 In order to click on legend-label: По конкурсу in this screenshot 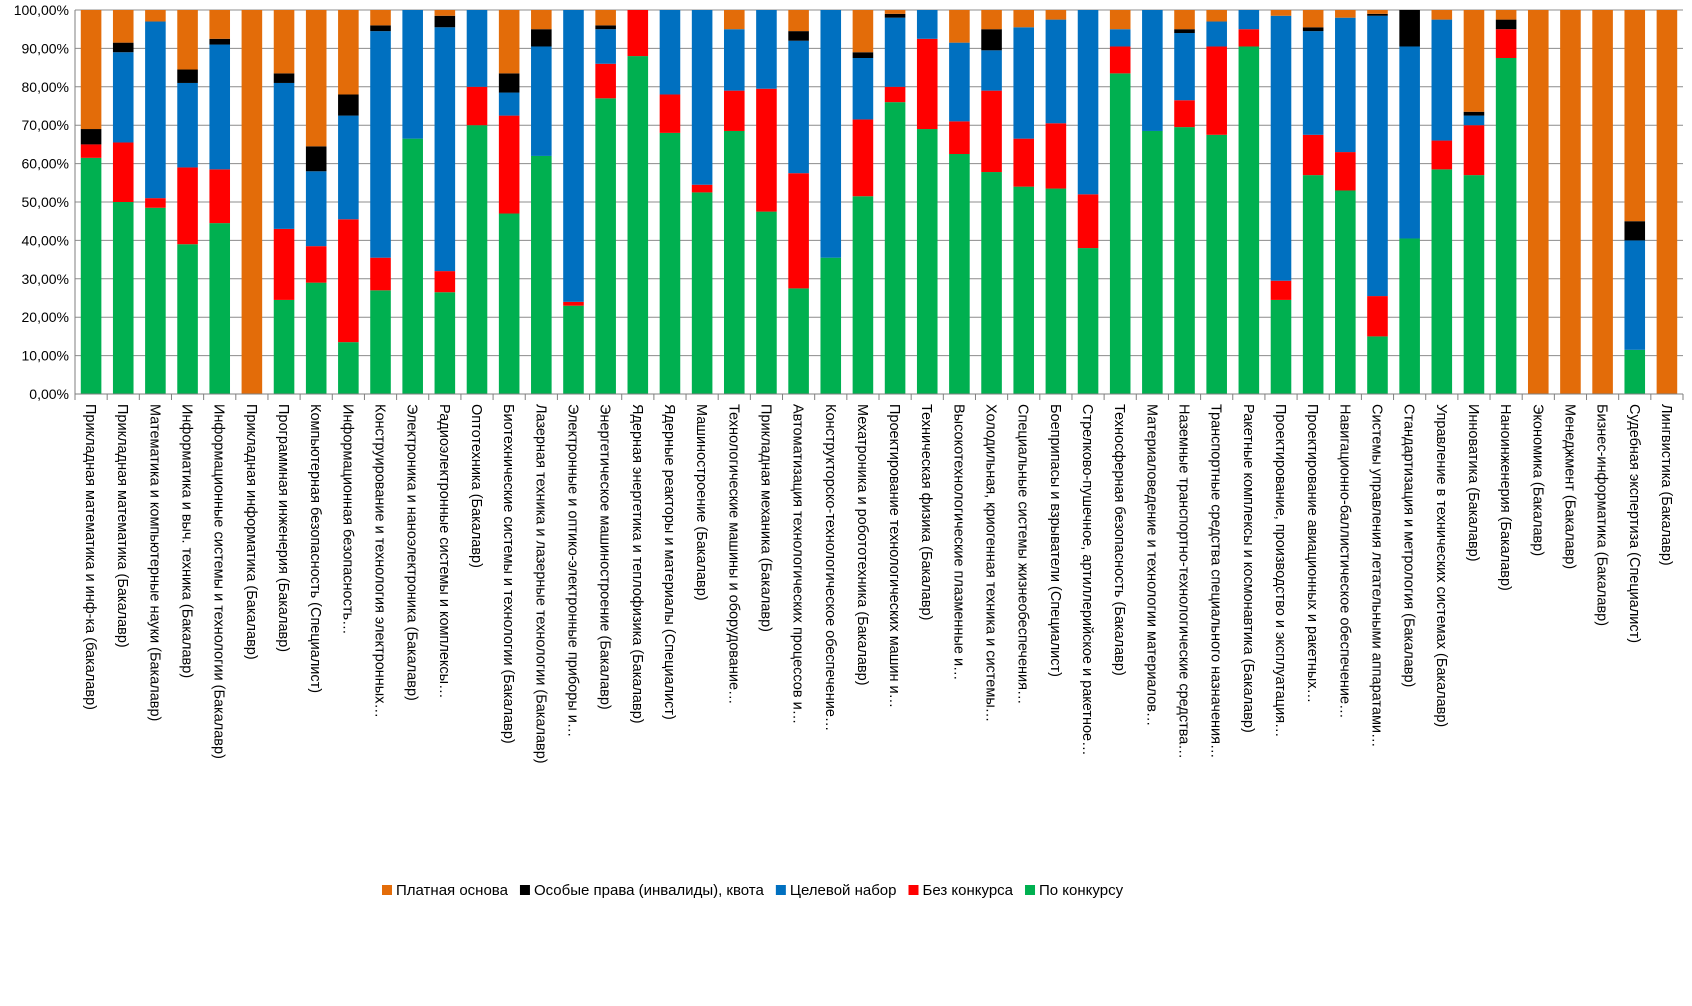, I will do `click(1081, 890)`.